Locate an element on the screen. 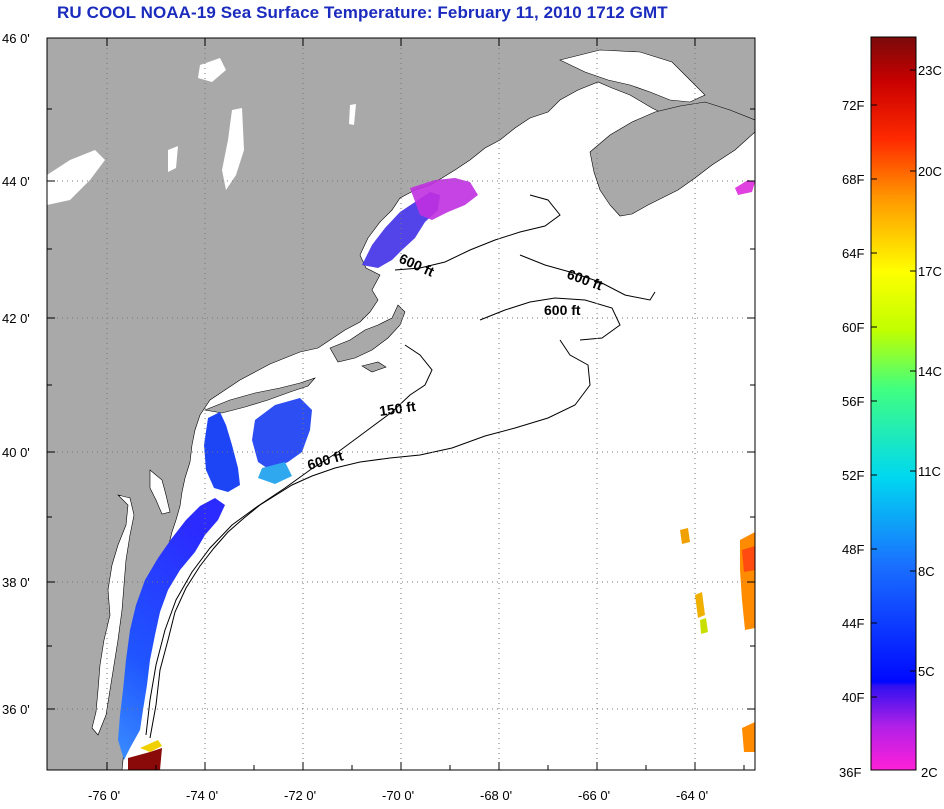 This screenshot has height=809, width=944. contour-600ft-scotian is located at coordinates (587, 277).